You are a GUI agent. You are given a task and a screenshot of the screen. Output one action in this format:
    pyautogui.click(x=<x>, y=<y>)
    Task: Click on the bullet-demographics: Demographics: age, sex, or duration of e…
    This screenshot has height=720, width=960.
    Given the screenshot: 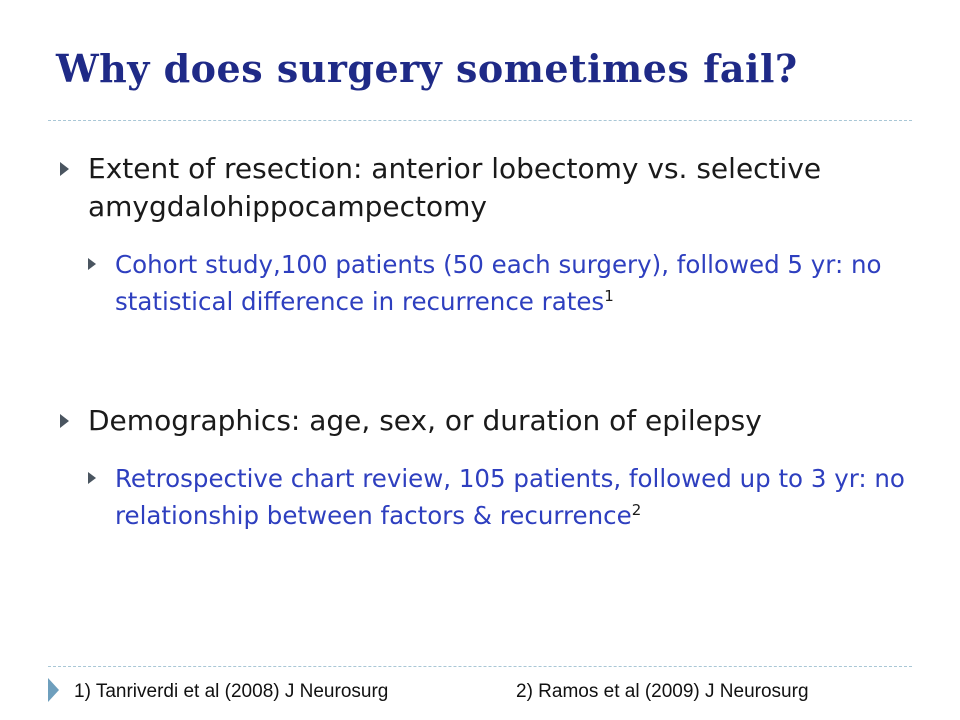 What is the action you would take?
    pyautogui.click(x=484, y=421)
    